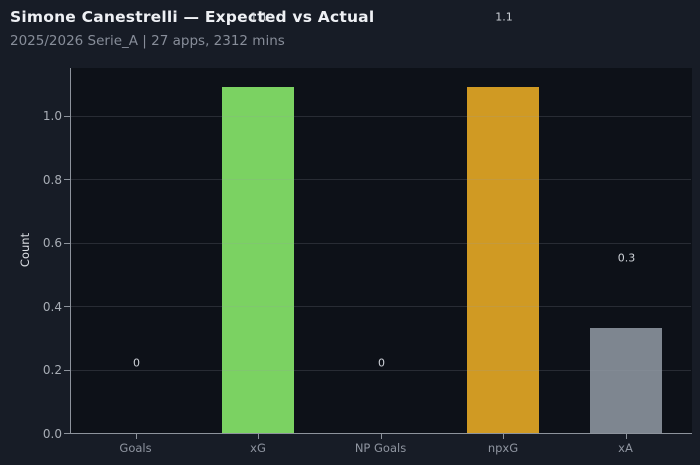 This screenshot has height=465, width=700. What do you see at coordinates (192, 17) in the screenshot?
I see `chart-title: Simone Canestrelli — Expected vs Actual` at bounding box center [192, 17].